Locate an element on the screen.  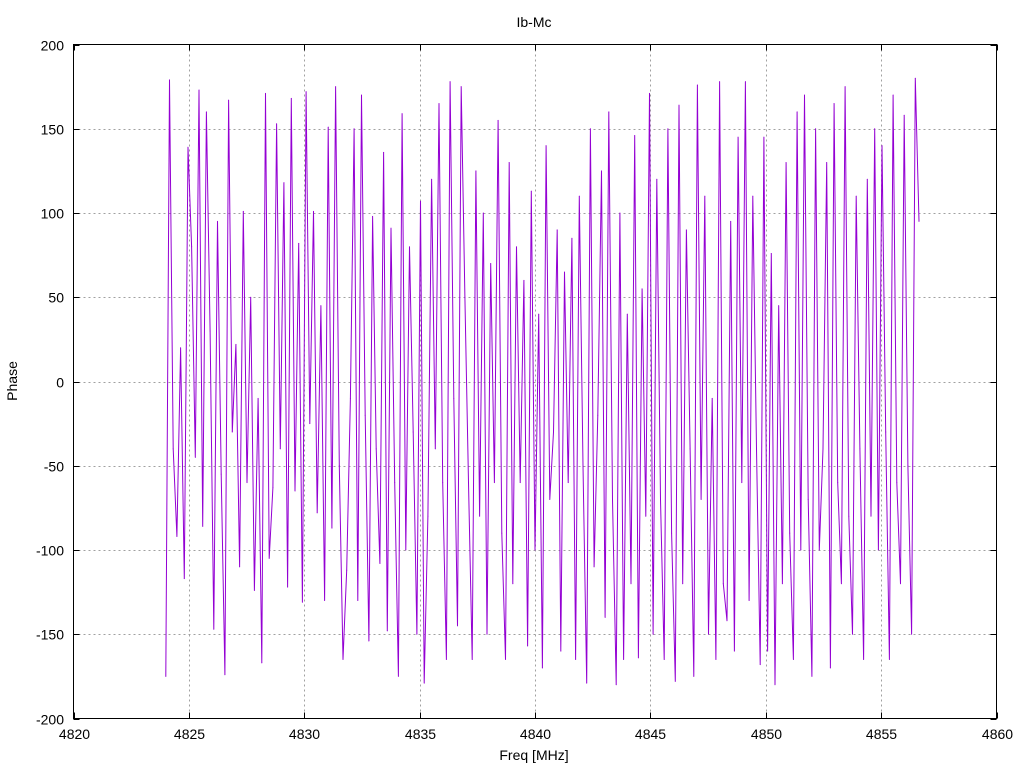
x-tick-label: 4840 is located at coordinates (535, 734).